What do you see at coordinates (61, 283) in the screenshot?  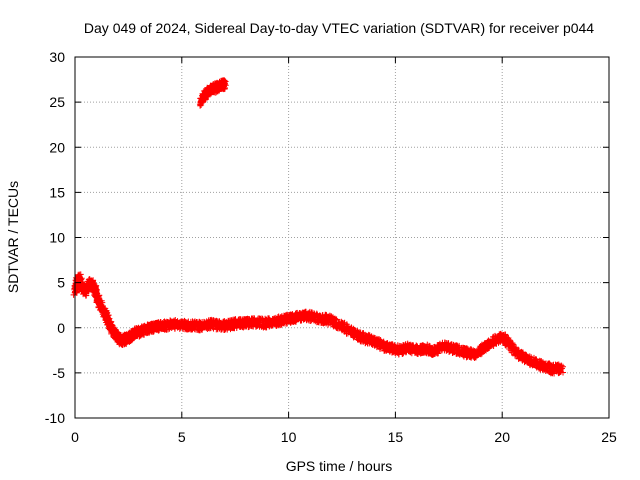 I see `y-tick-label: 5` at bounding box center [61, 283].